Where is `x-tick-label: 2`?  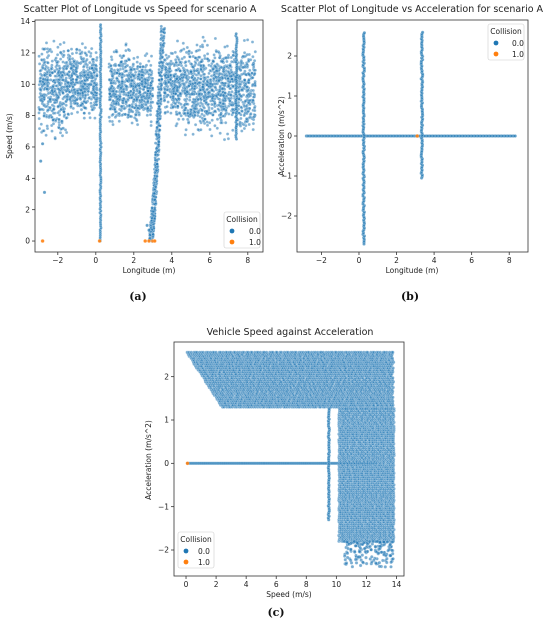
x-tick-label: 2 is located at coordinates (133, 260).